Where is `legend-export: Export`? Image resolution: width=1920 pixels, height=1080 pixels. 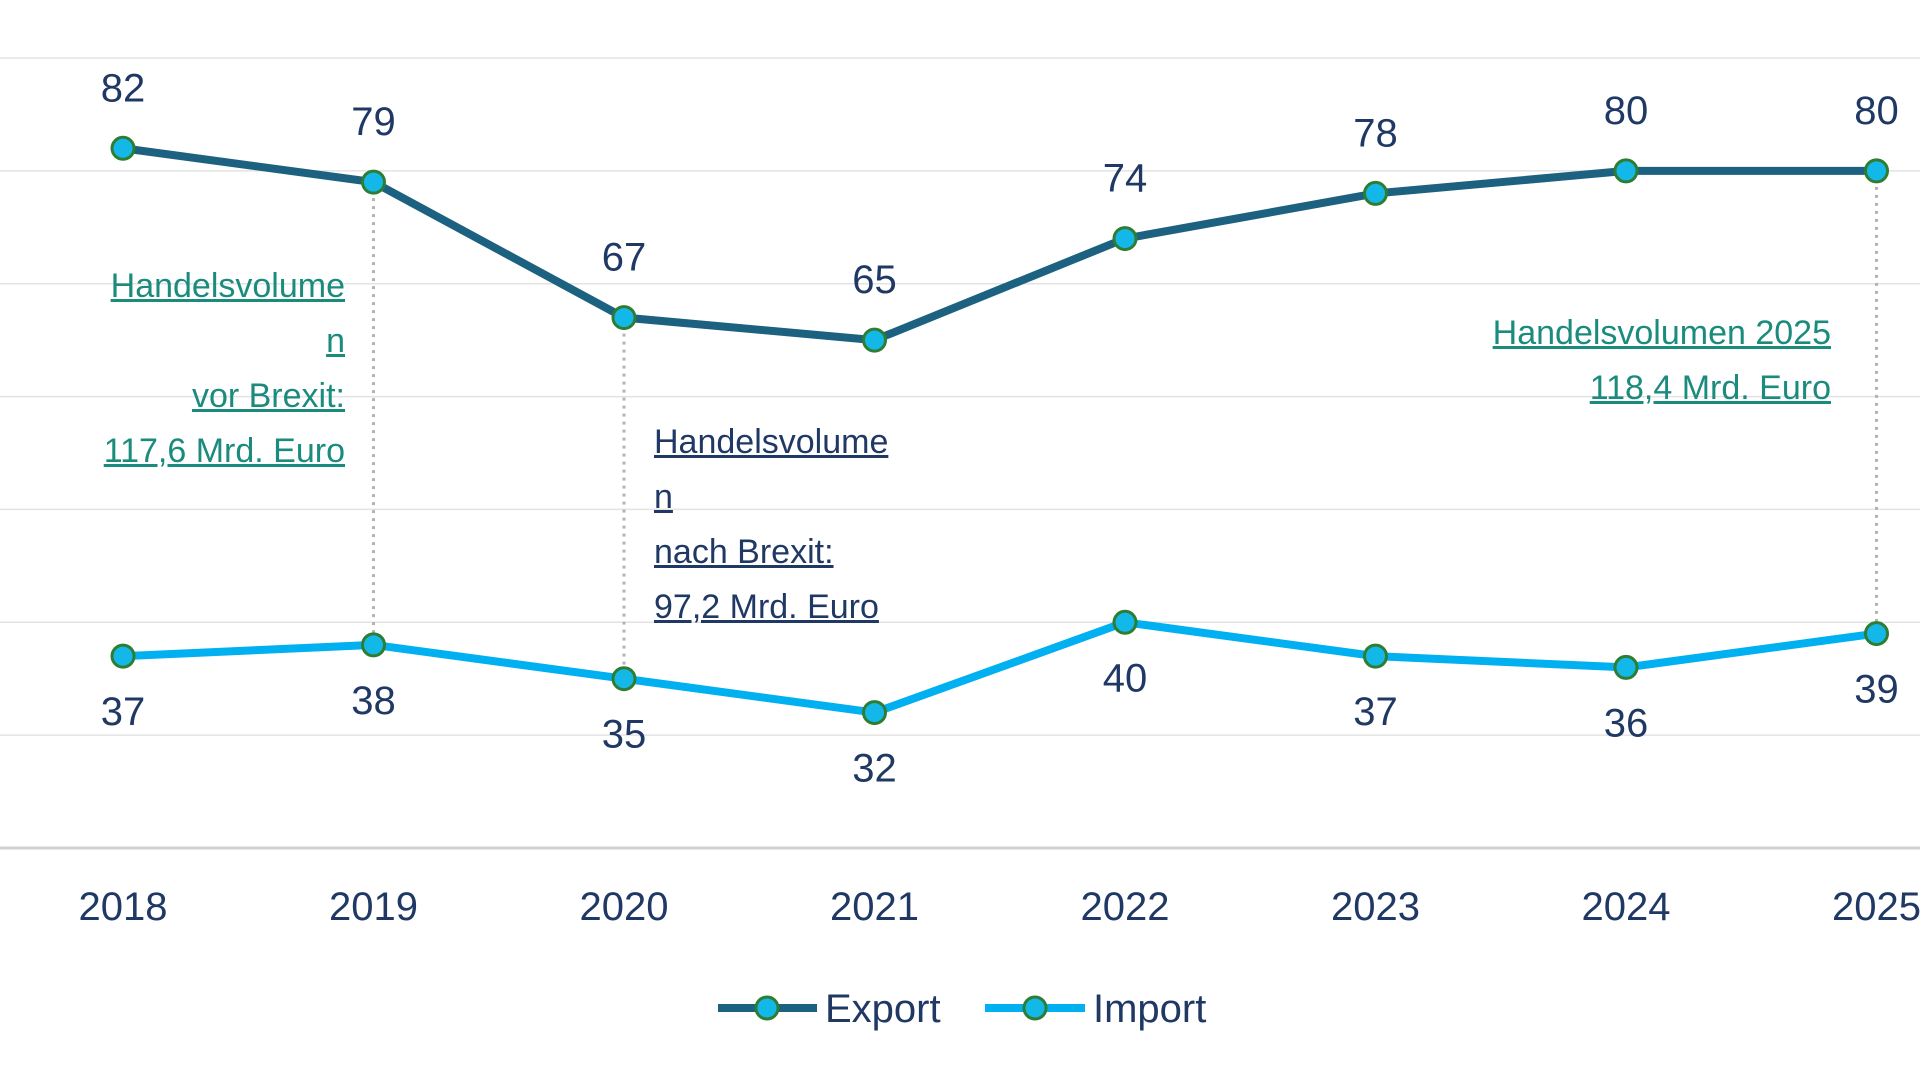
legend-export: Export is located at coordinates (829, 1009).